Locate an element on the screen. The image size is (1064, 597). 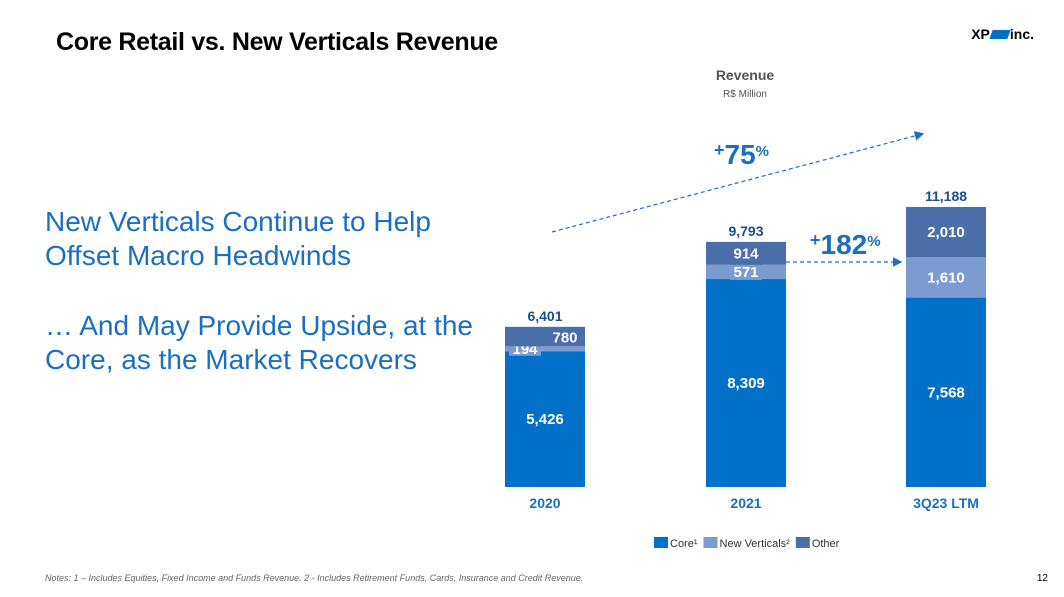
page-number: 12 is located at coordinates (1042, 578).